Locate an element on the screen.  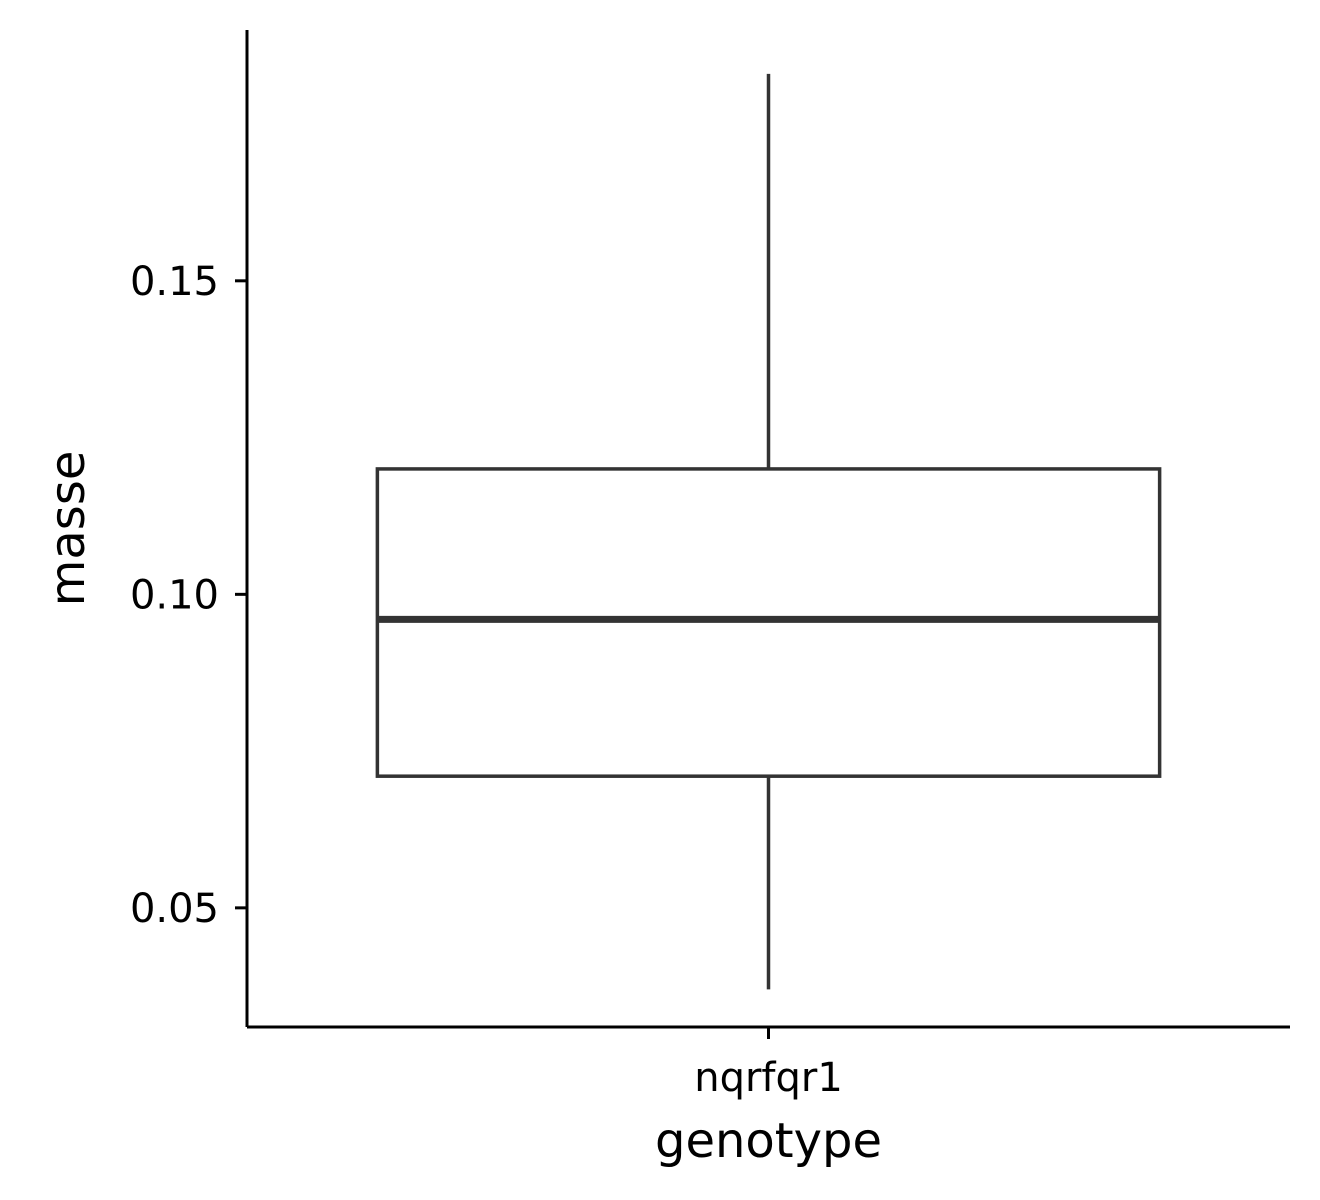
y-axis-title: masse is located at coordinates (68, 529).